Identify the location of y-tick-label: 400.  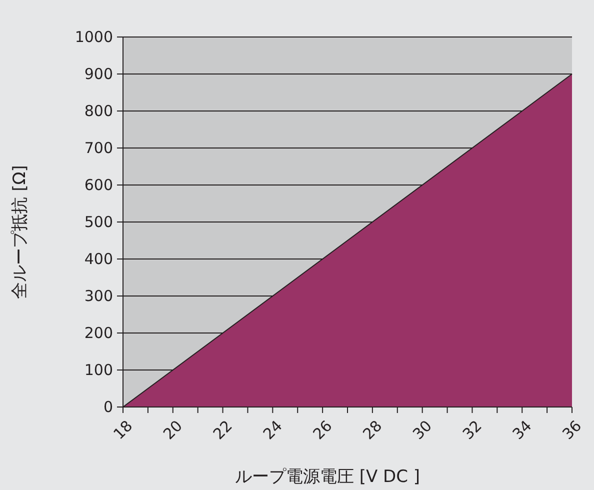
(98, 259).